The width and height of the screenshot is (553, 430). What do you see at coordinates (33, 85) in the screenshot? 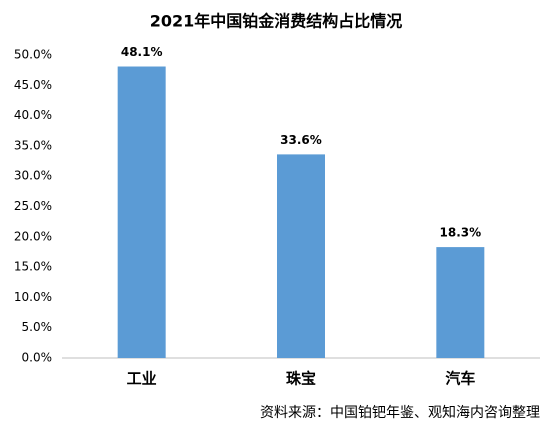
I see `y-tick-label: 45.0%` at bounding box center [33, 85].